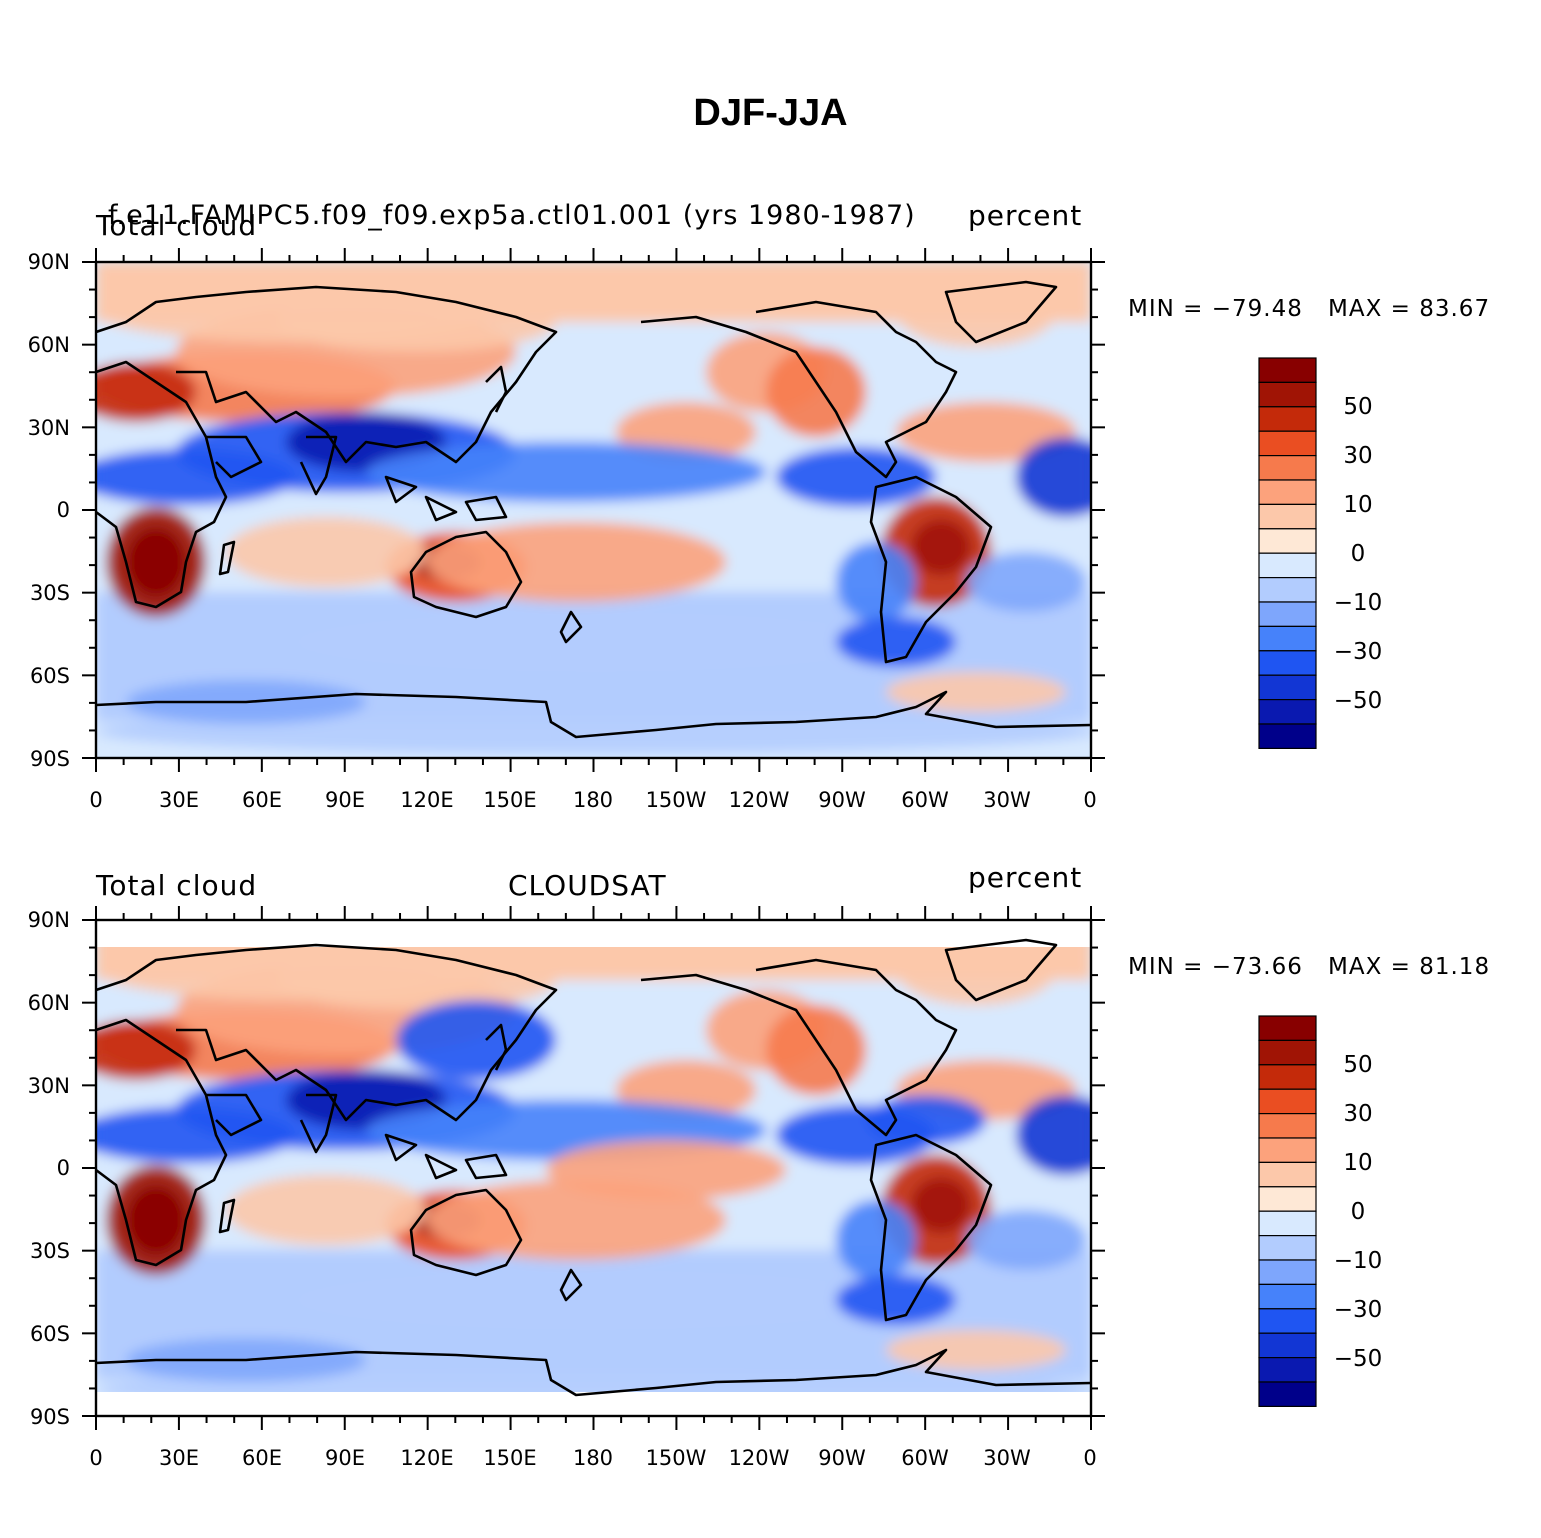 This screenshot has width=1541, height=1538. I want to click on figure-title: DJF-JJA, so click(770, 113).